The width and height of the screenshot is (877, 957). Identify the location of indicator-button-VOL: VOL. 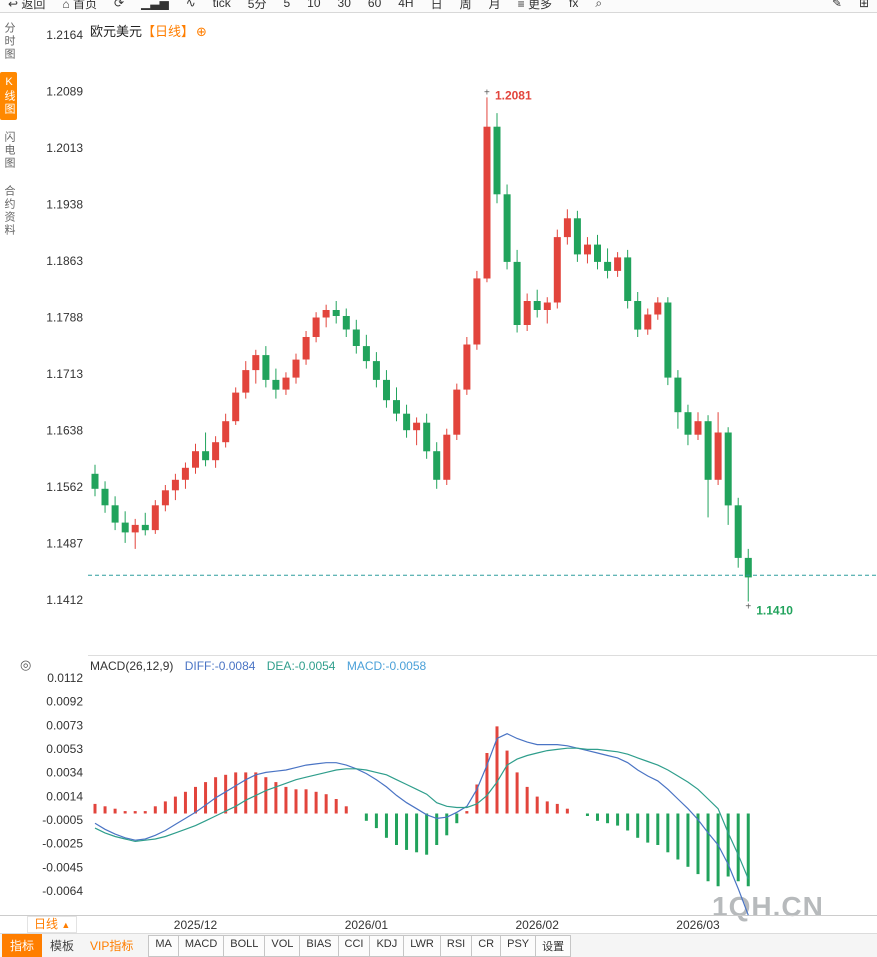
(282, 945).